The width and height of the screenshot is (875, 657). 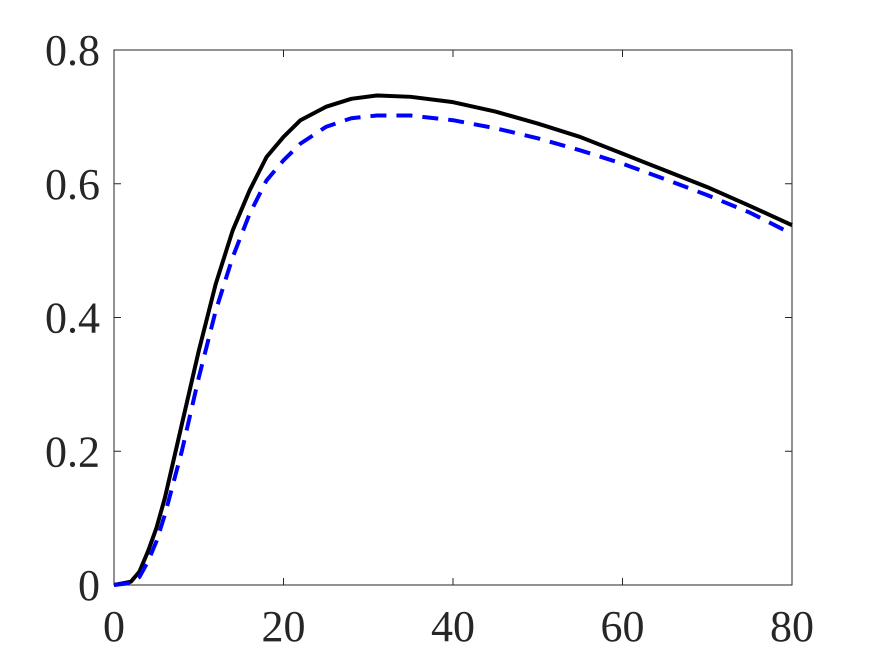 I want to click on x-tick-label: 20, so click(x=284, y=626).